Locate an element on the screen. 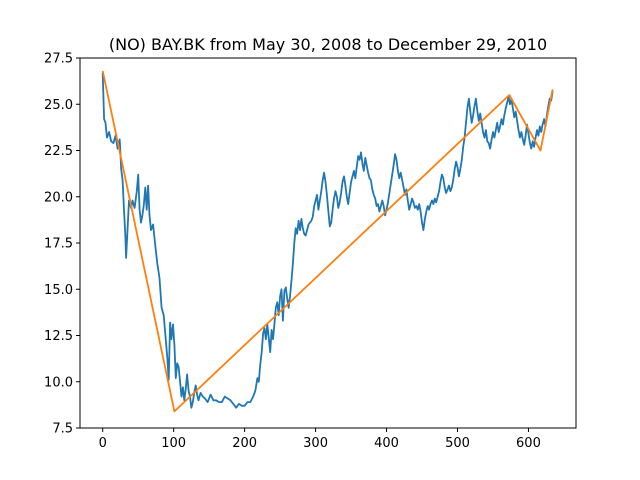 This screenshot has width=640, height=480. y-tick-label: 10.0 is located at coordinates (58, 382).